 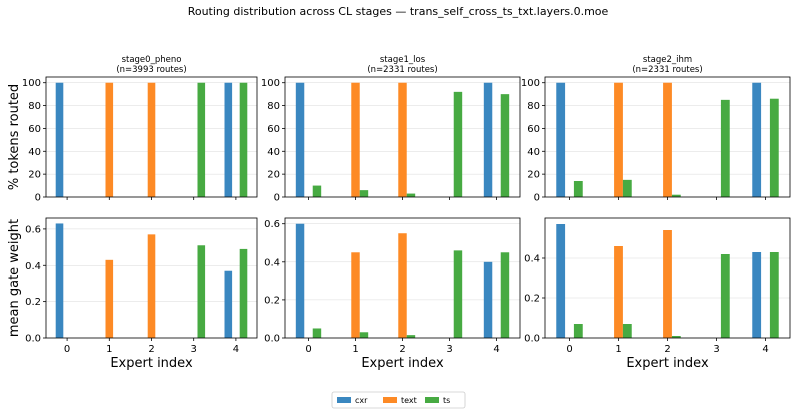 I want to click on panel-stage2_ihm-gate: 0.0 0.2 0.4 0 1 2 3 4 Expert index, so click(x=657, y=294).